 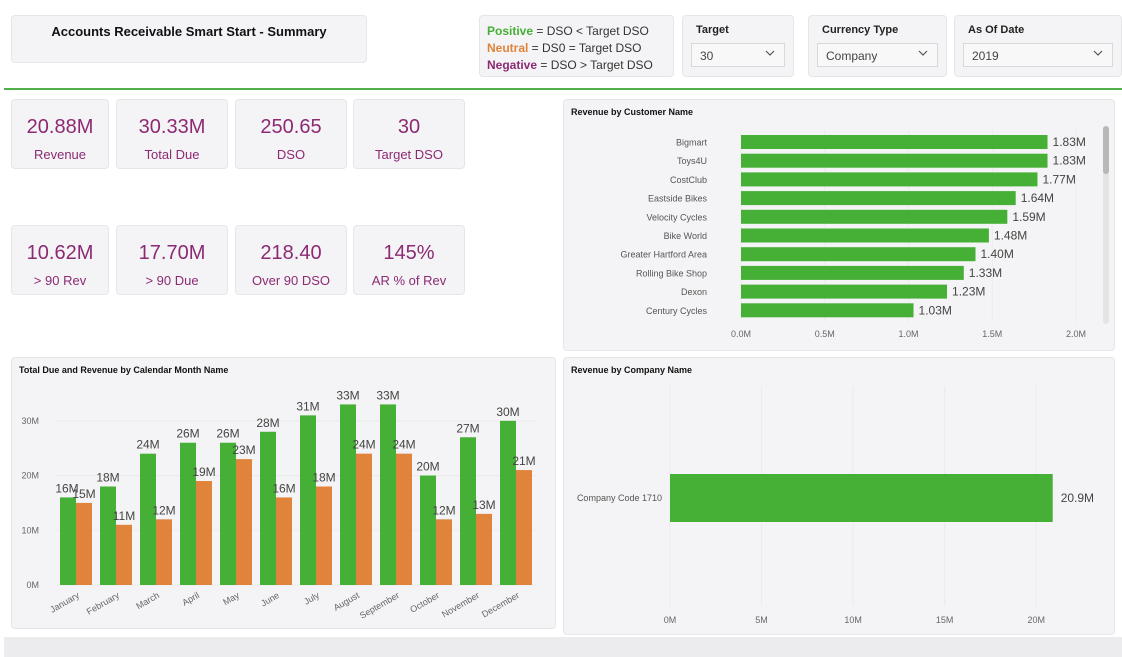 What do you see at coordinates (231, 598) in the screenshot?
I see `x-tick-label: May` at bounding box center [231, 598].